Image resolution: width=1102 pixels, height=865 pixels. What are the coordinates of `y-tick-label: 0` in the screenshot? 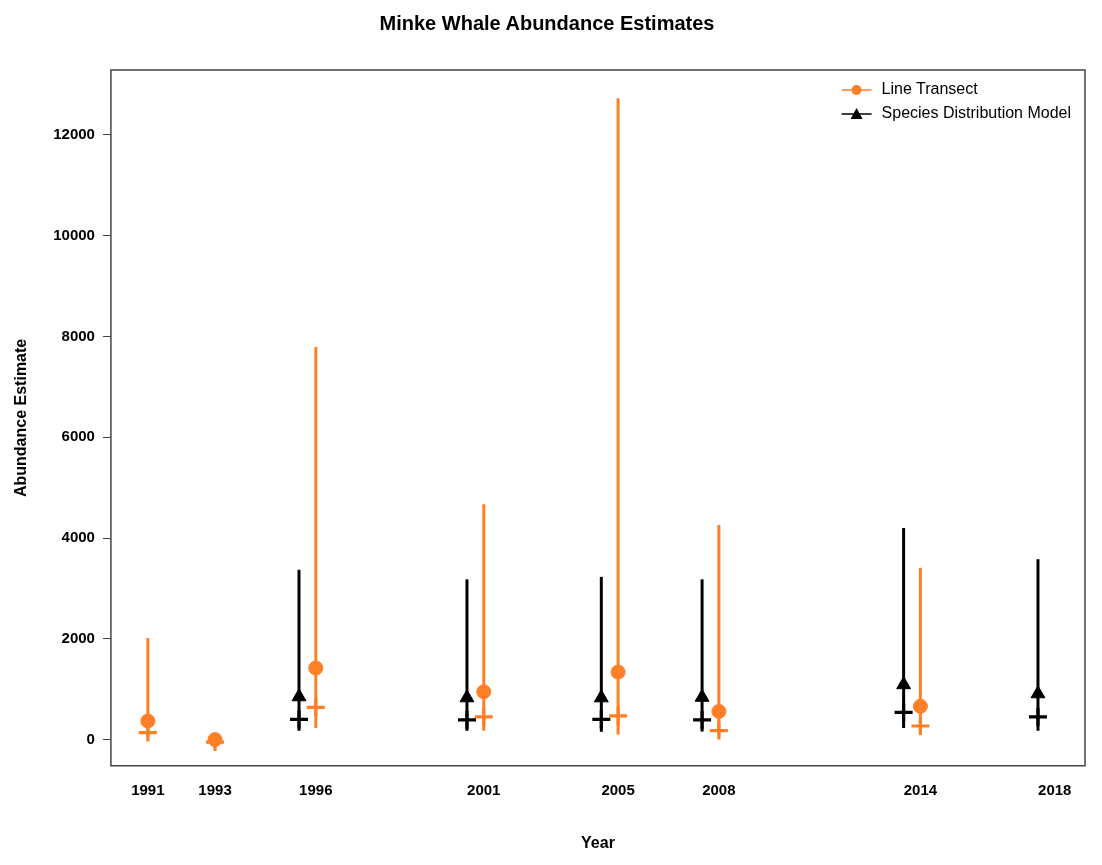 It's located at (90, 738).